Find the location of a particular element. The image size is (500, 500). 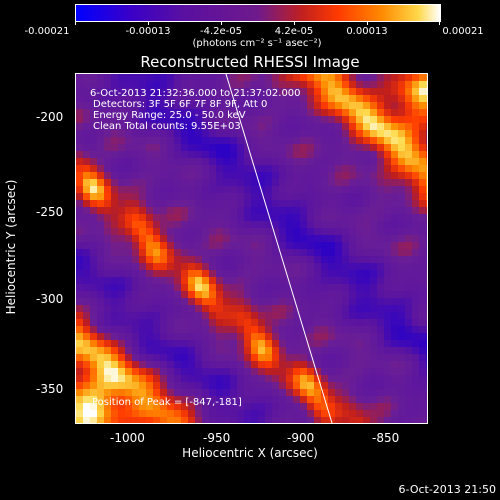

time-range-annotation: 6-Oct-2013 21:32:36.000 to 21:37:02.000 is located at coordinates (195, 93).